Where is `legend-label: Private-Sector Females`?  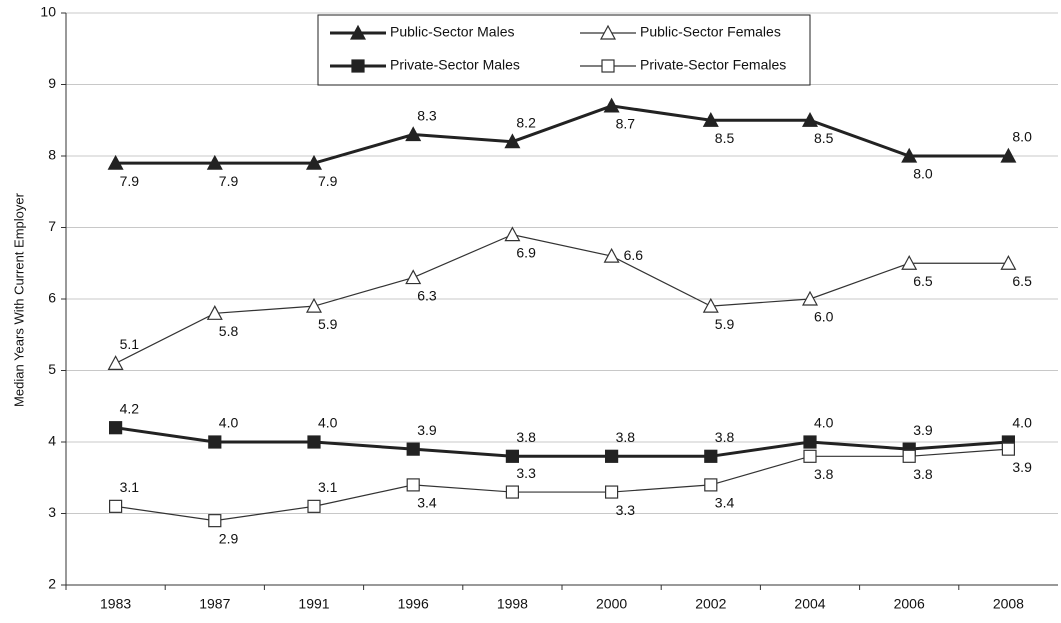 legend-label: Private-Sector Females is located at coordinates (713, 65).